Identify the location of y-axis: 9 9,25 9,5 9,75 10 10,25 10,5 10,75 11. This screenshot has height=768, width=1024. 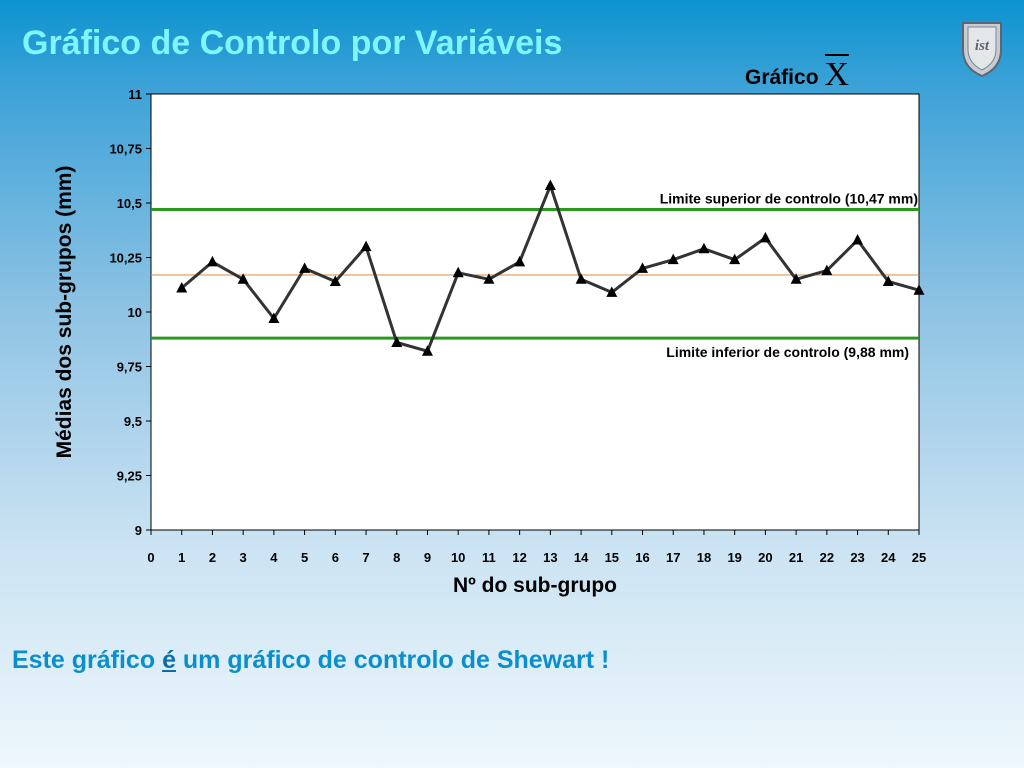
(130, 312).